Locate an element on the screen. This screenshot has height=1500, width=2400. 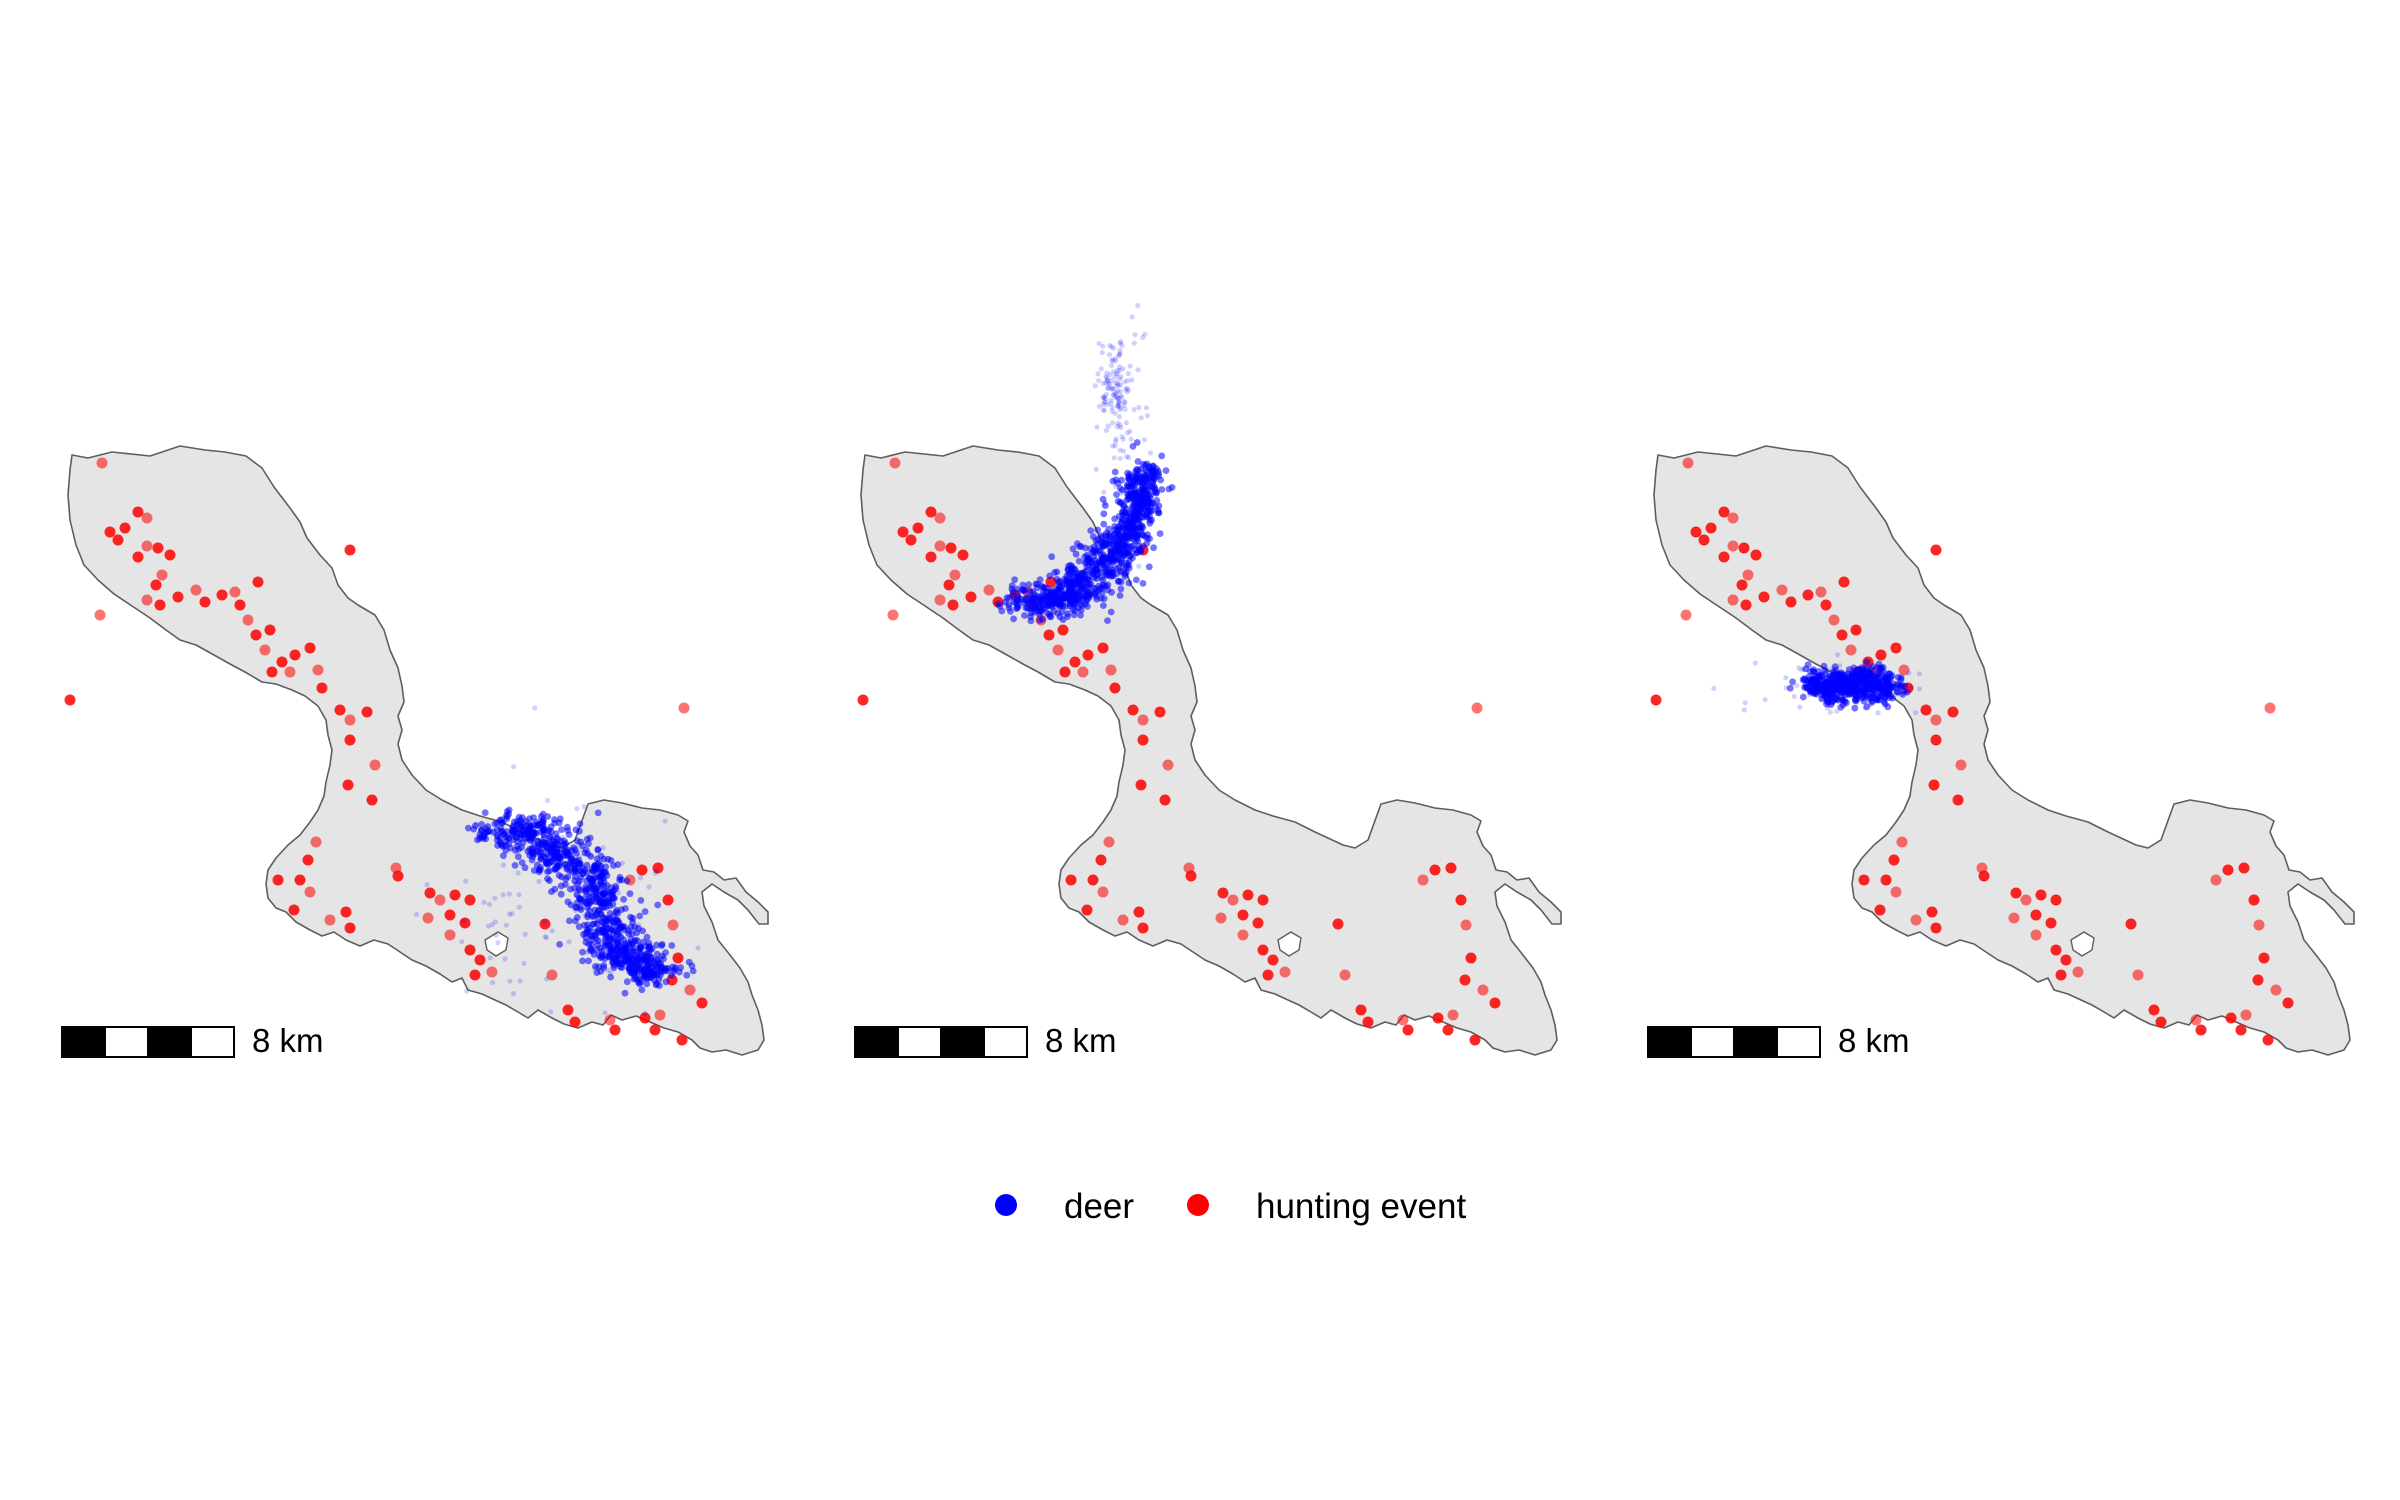
scale-bar is located at coordinates (941, 1042).